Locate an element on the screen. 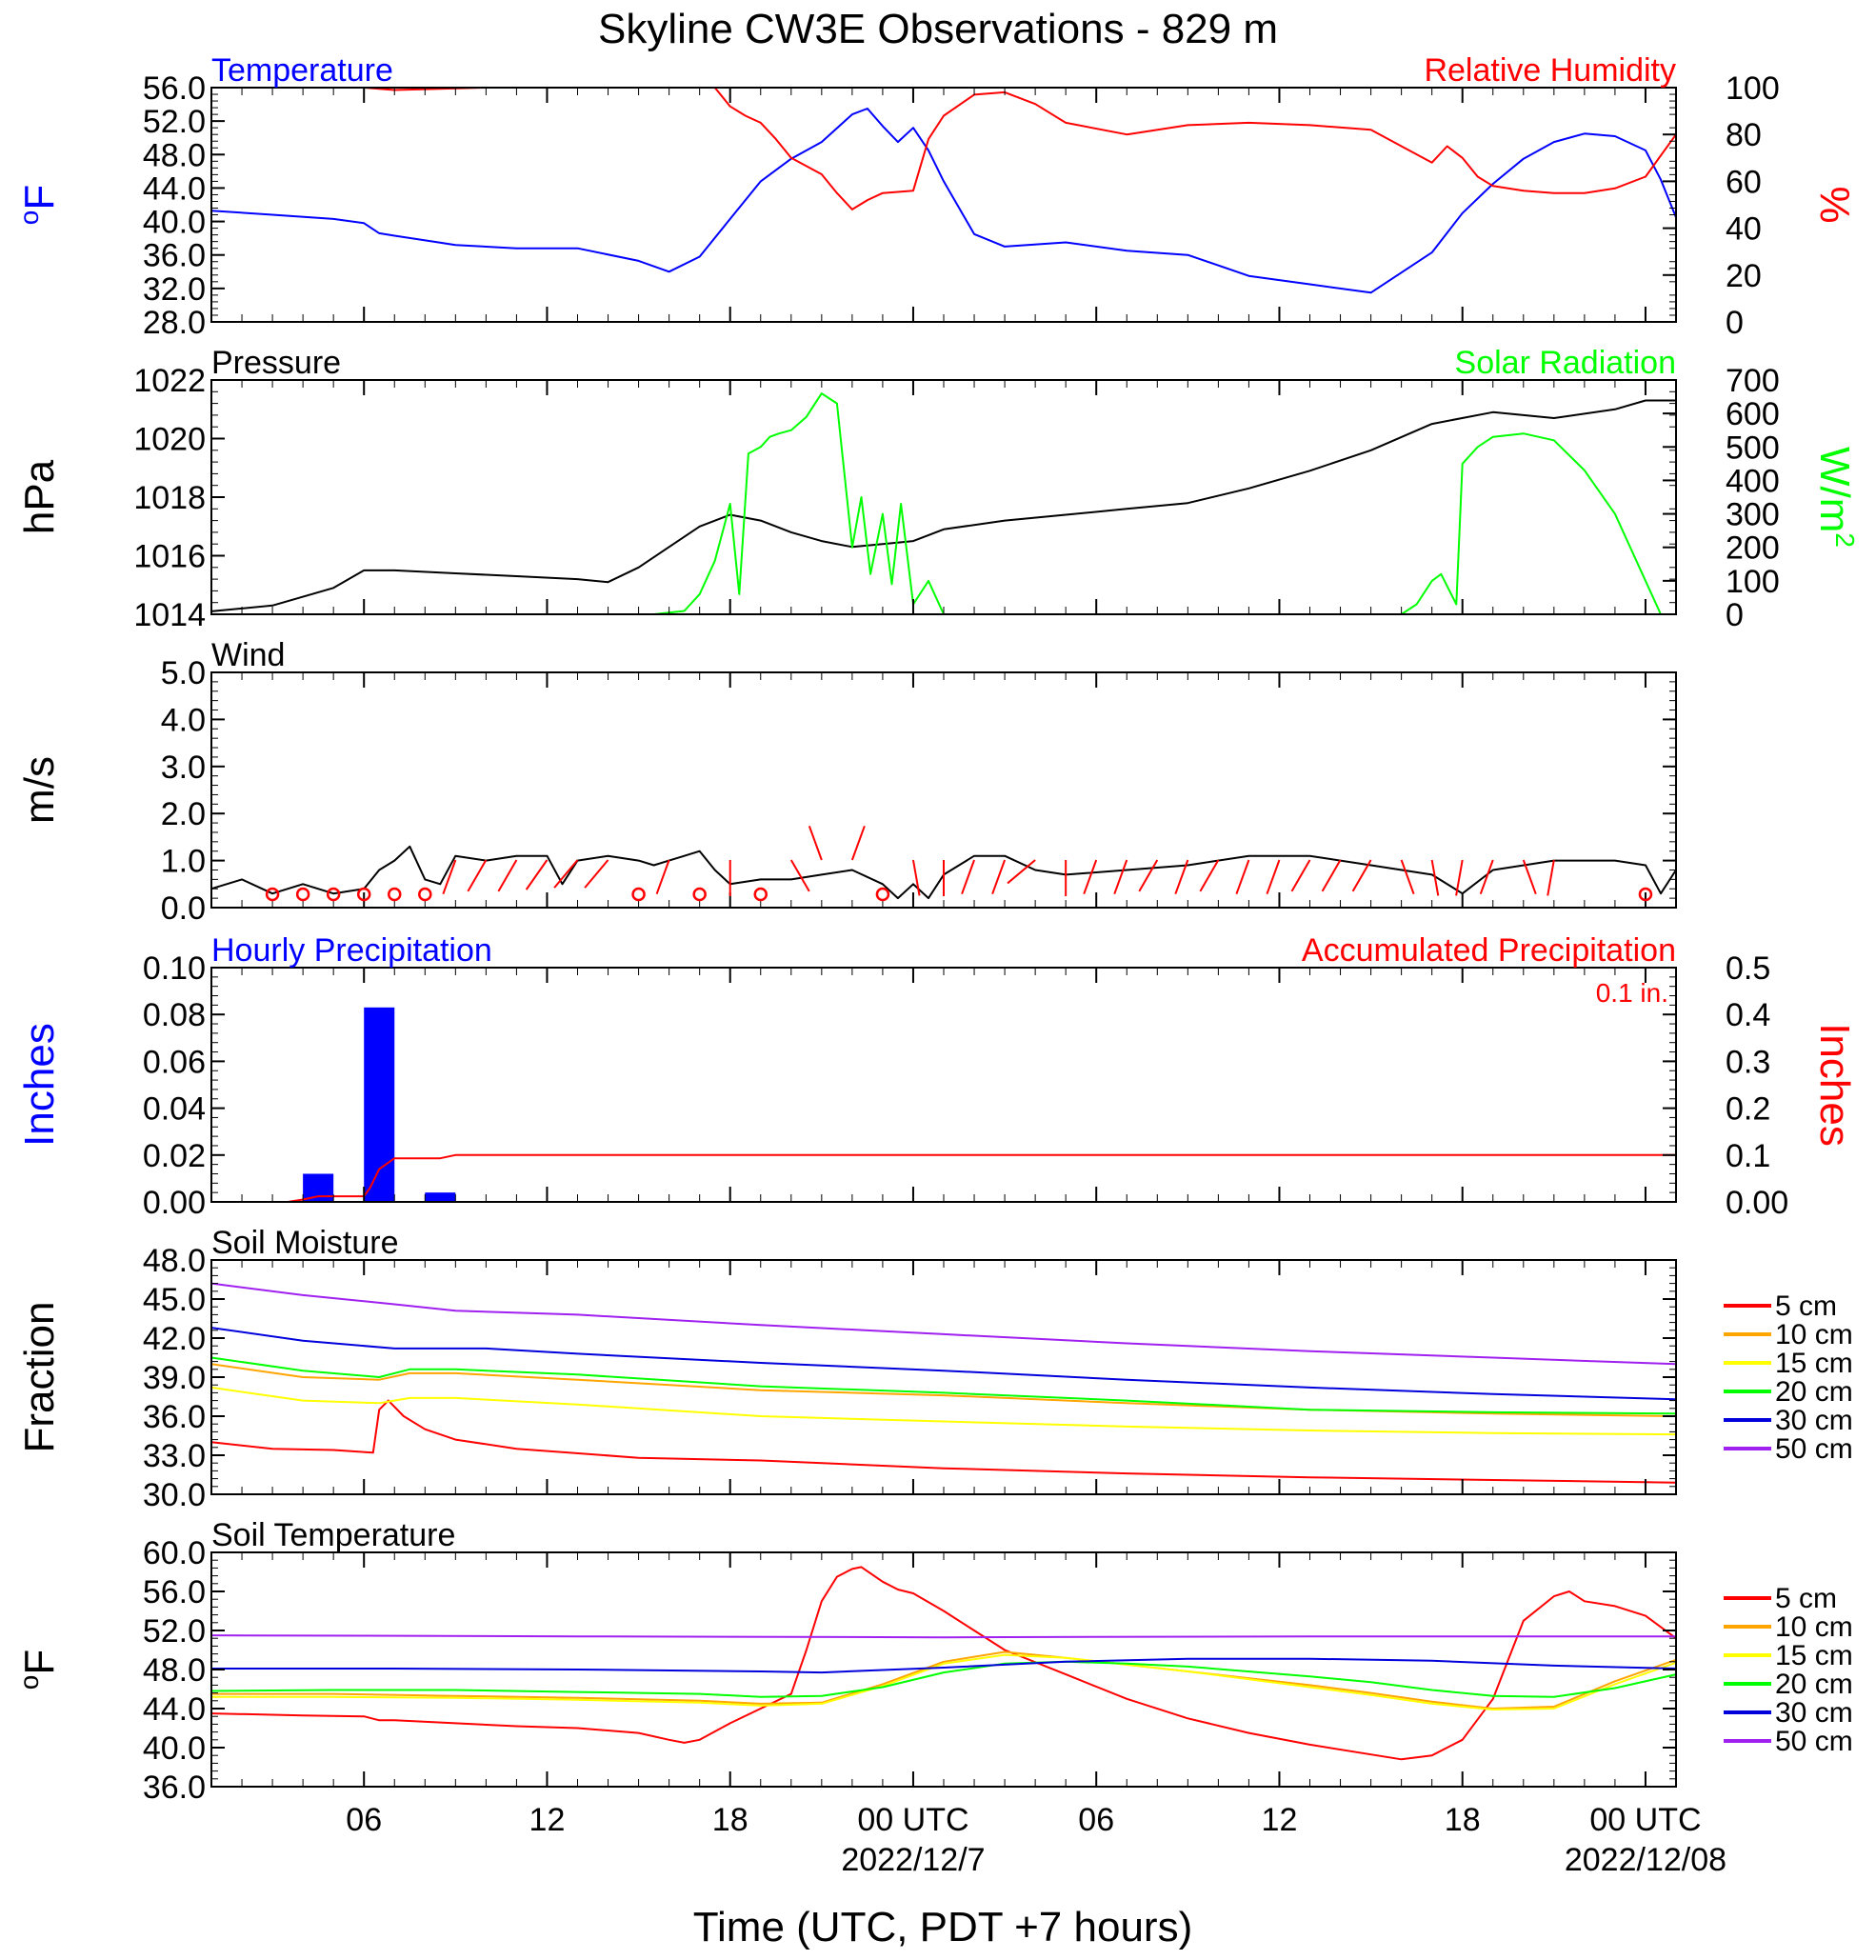 The image size is (1876, 1960). y-right-tick-label: 0.4 is located at coordinates (1748, 1015).